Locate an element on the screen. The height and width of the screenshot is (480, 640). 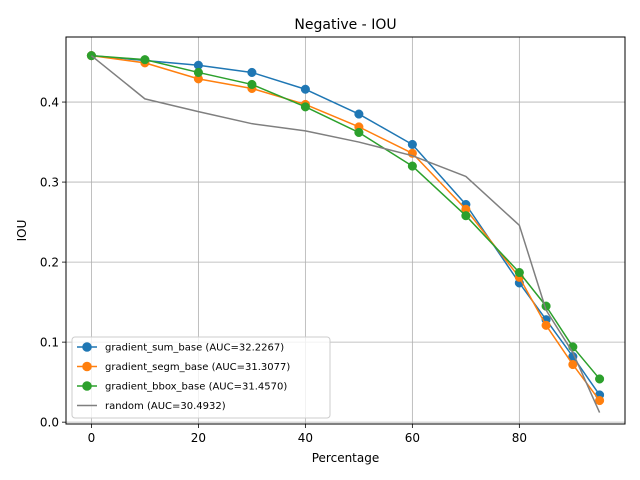
y-tick-label: 0.0 is located at coordinates (49, 423).